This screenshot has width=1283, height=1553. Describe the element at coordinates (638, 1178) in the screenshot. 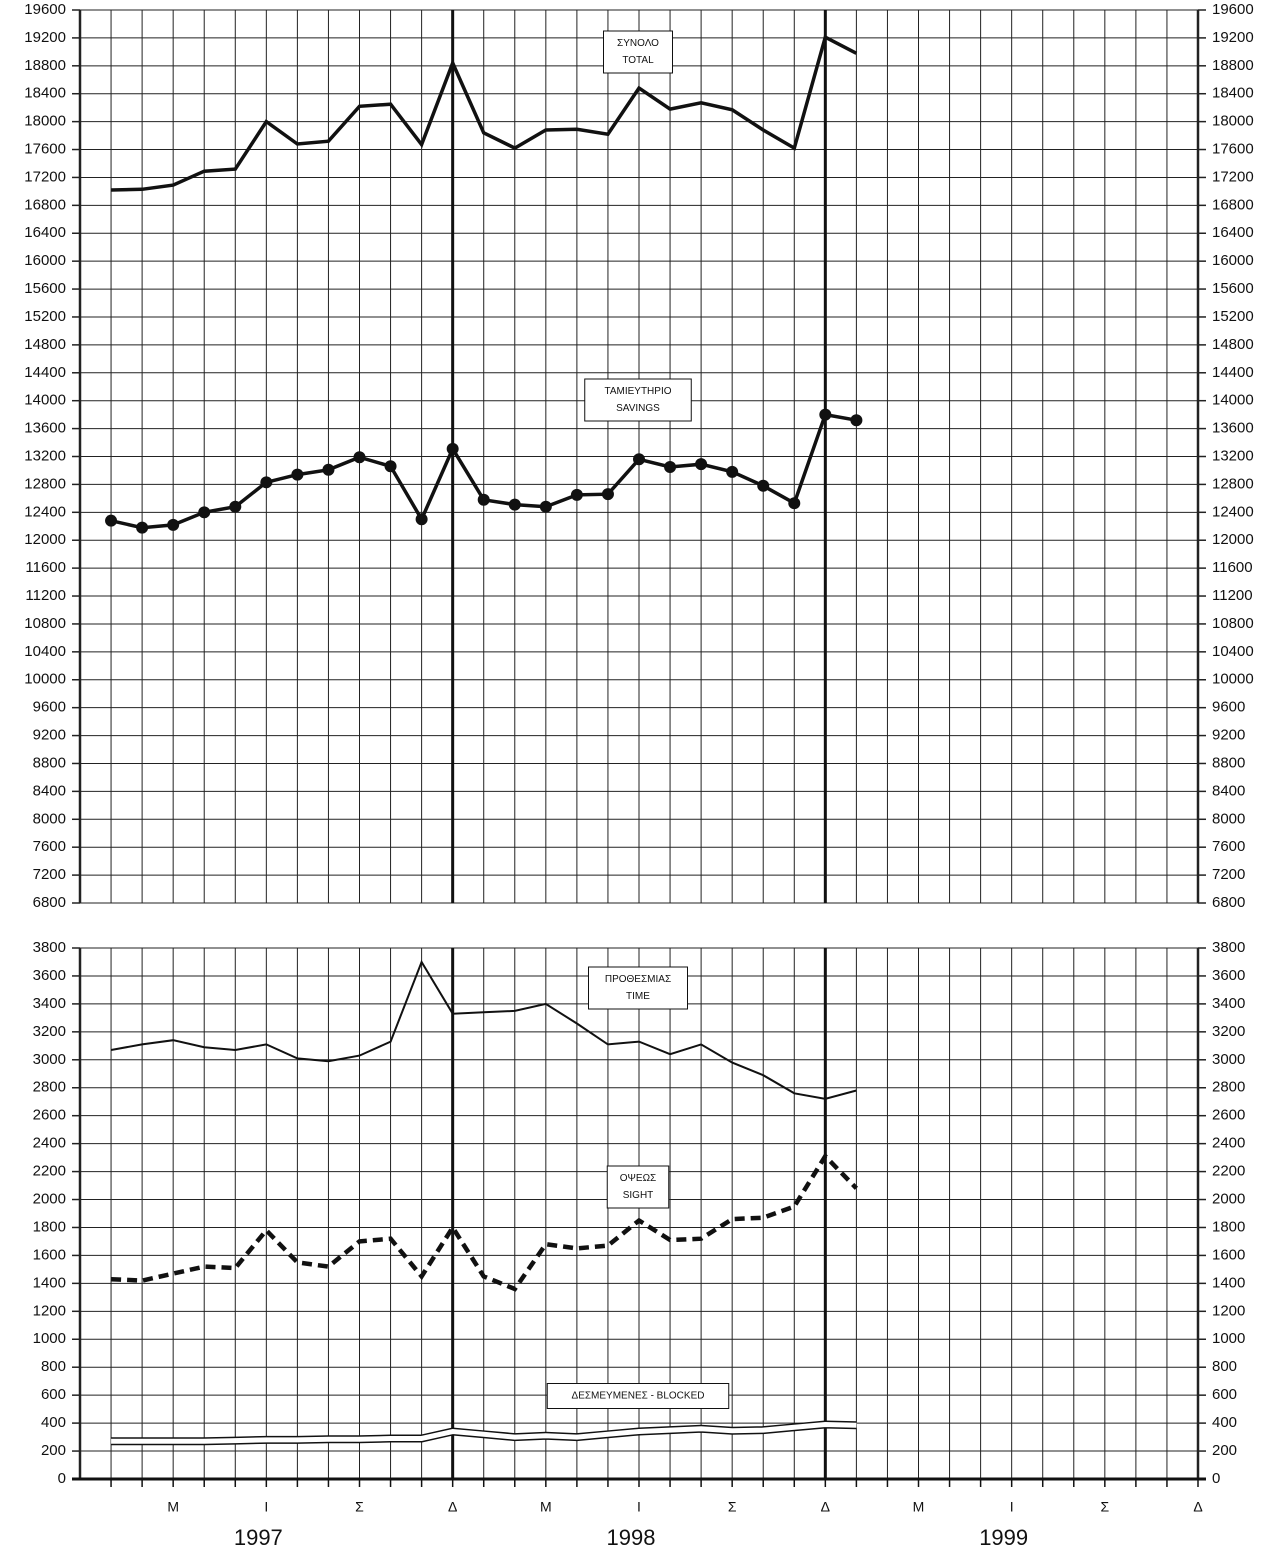

I see `legend-label: ΟΨΕΩΣ` at that location.